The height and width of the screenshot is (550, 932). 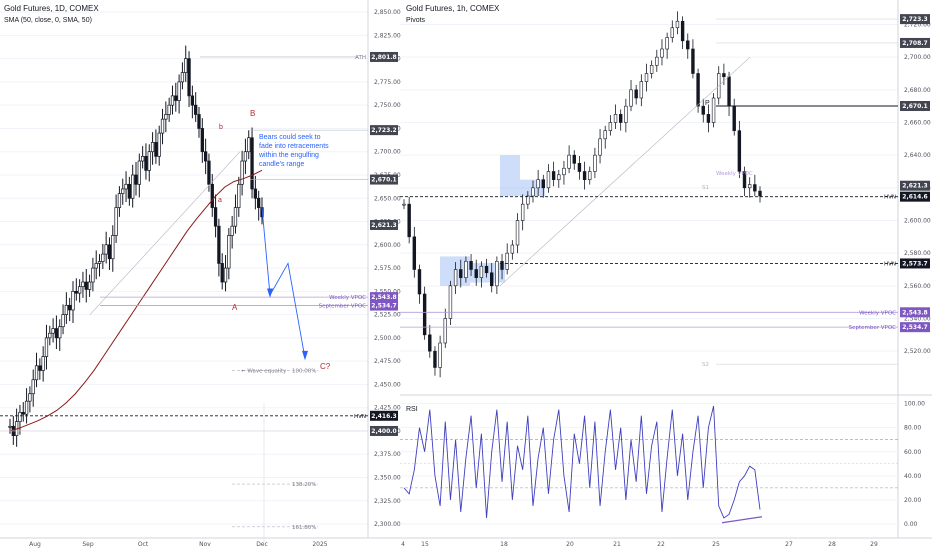 I want to click on x-tick-label: 27, so click(x=789, y=544).